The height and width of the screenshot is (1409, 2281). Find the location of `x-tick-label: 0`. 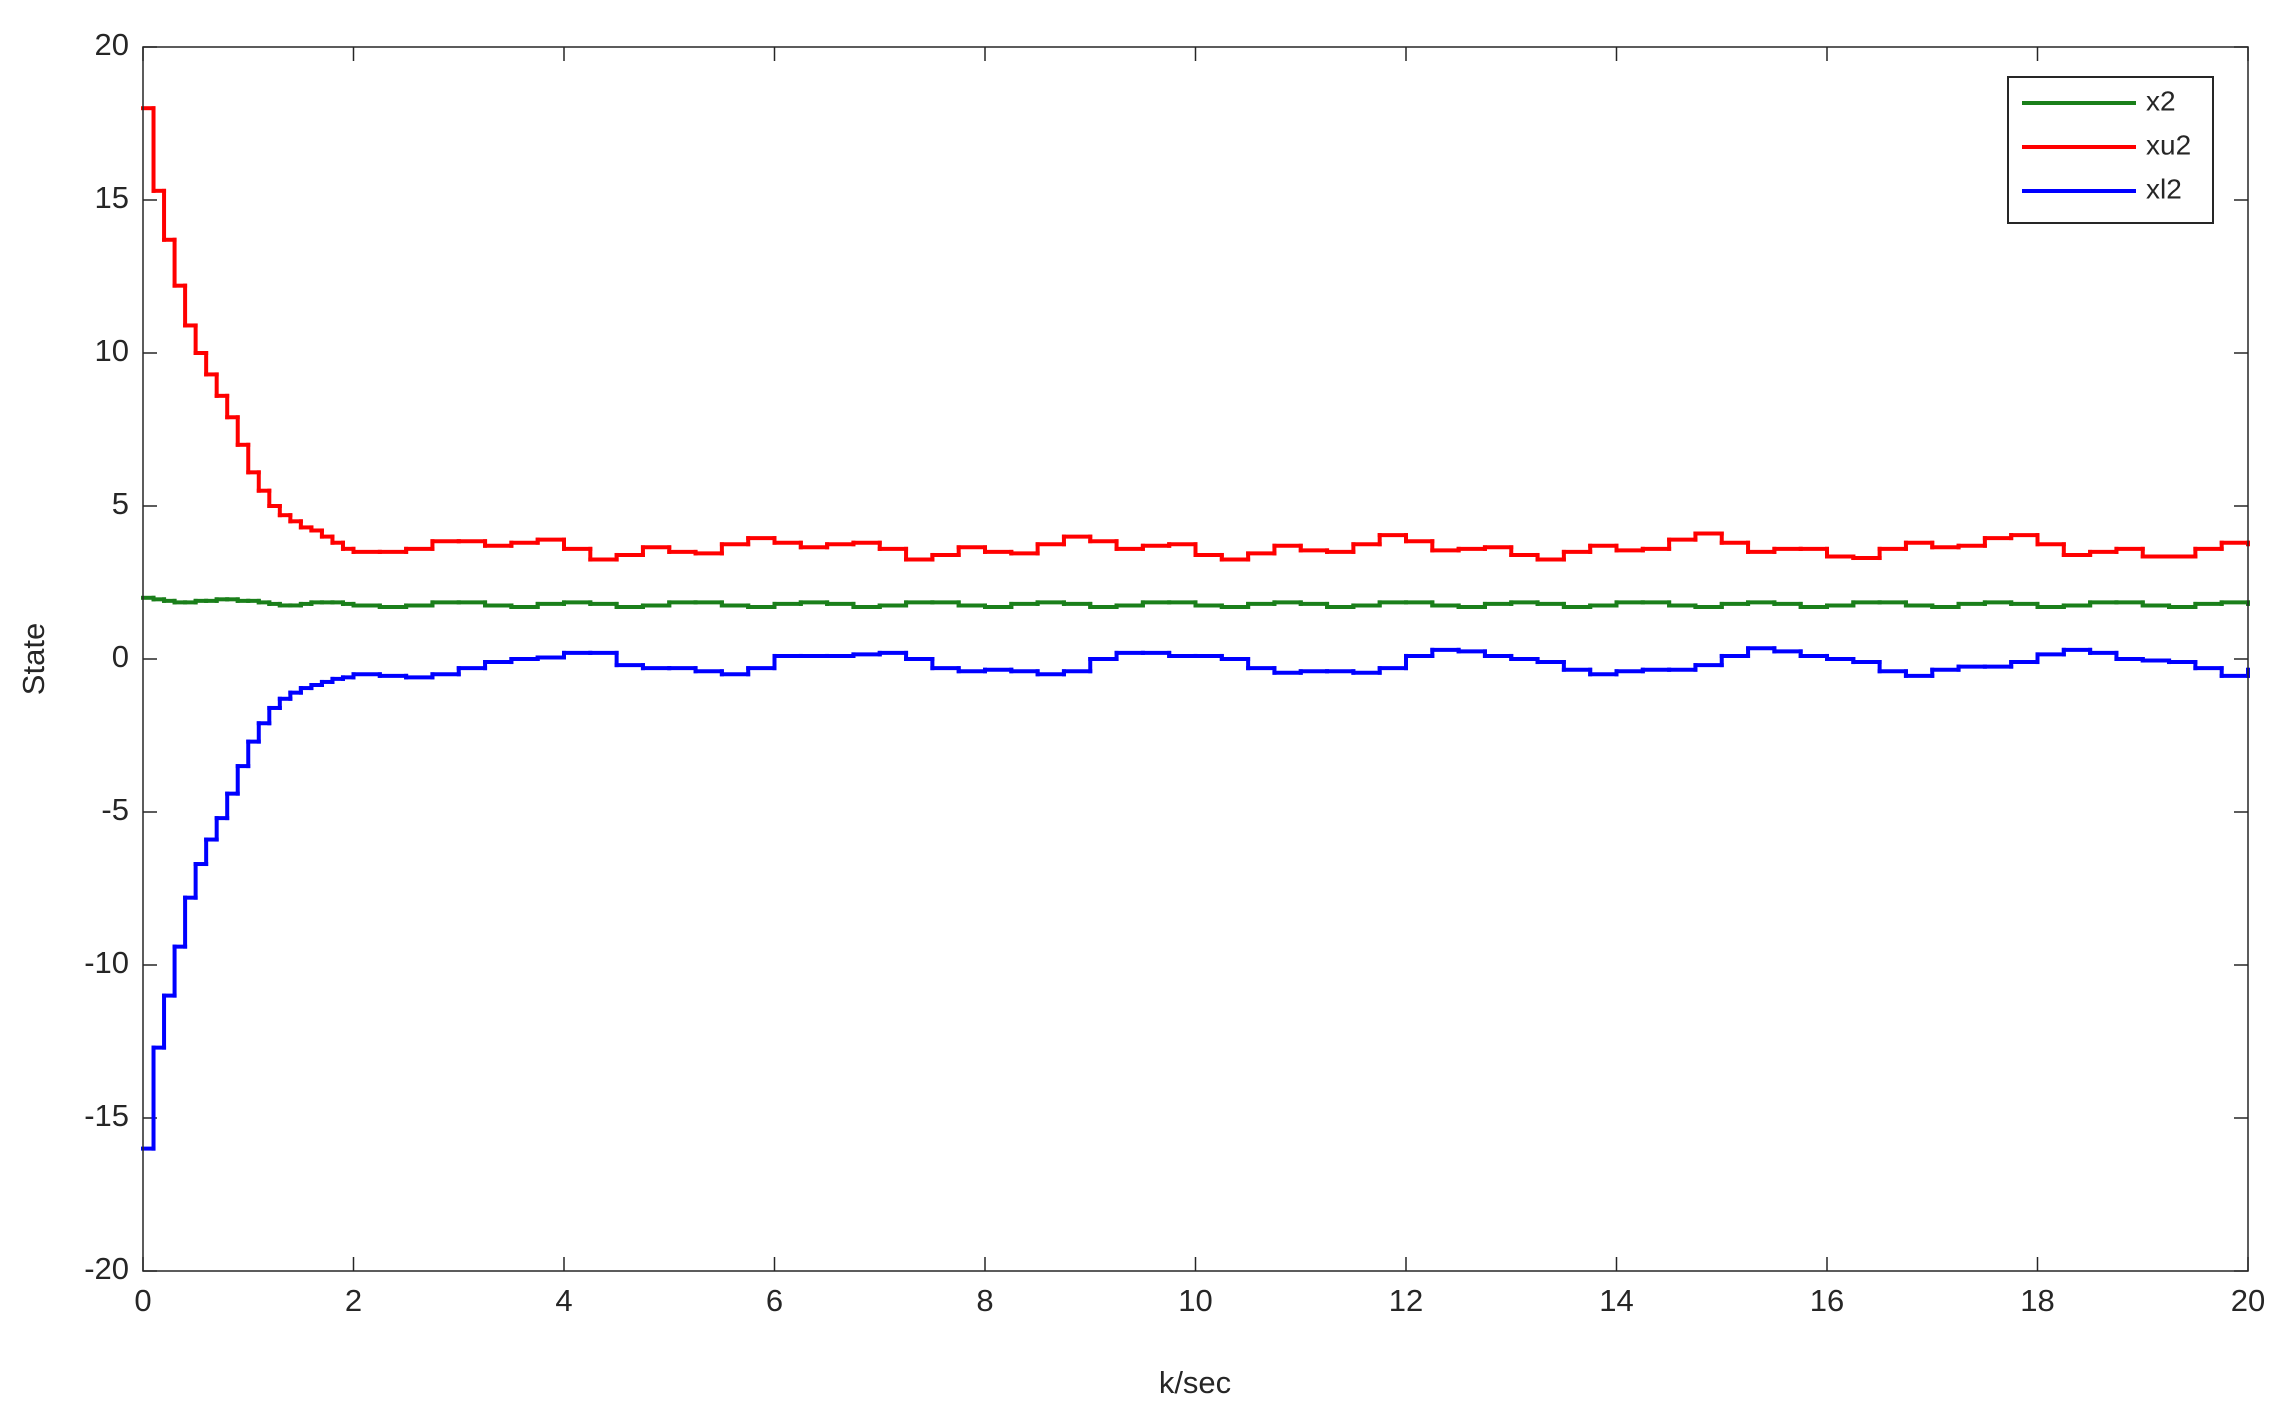

x-tick-label: 0 is located at coordinates (142, 1300).